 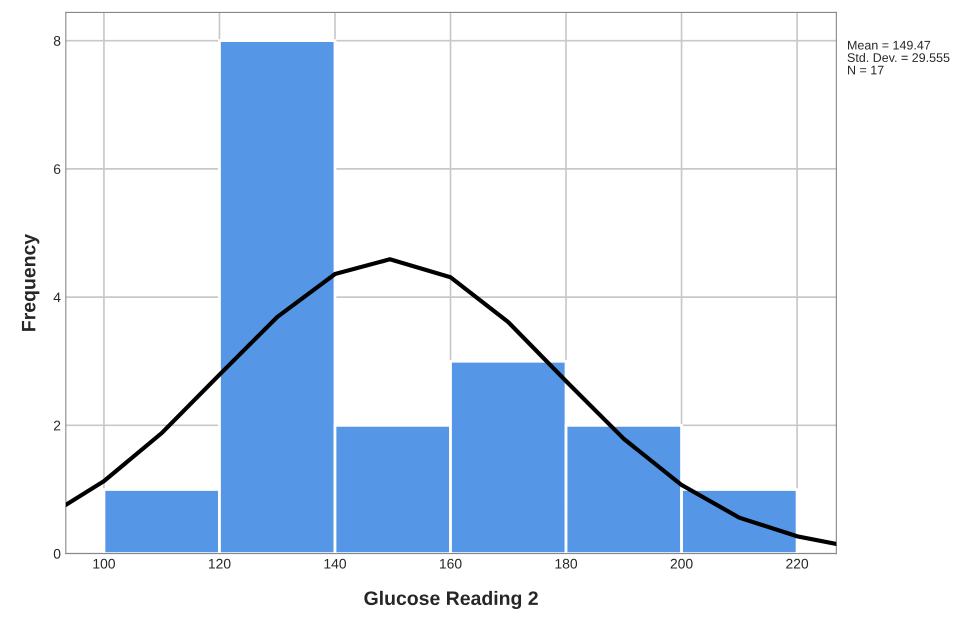 I want to click on x-tick-label: 120, so click(x=219, y=563).